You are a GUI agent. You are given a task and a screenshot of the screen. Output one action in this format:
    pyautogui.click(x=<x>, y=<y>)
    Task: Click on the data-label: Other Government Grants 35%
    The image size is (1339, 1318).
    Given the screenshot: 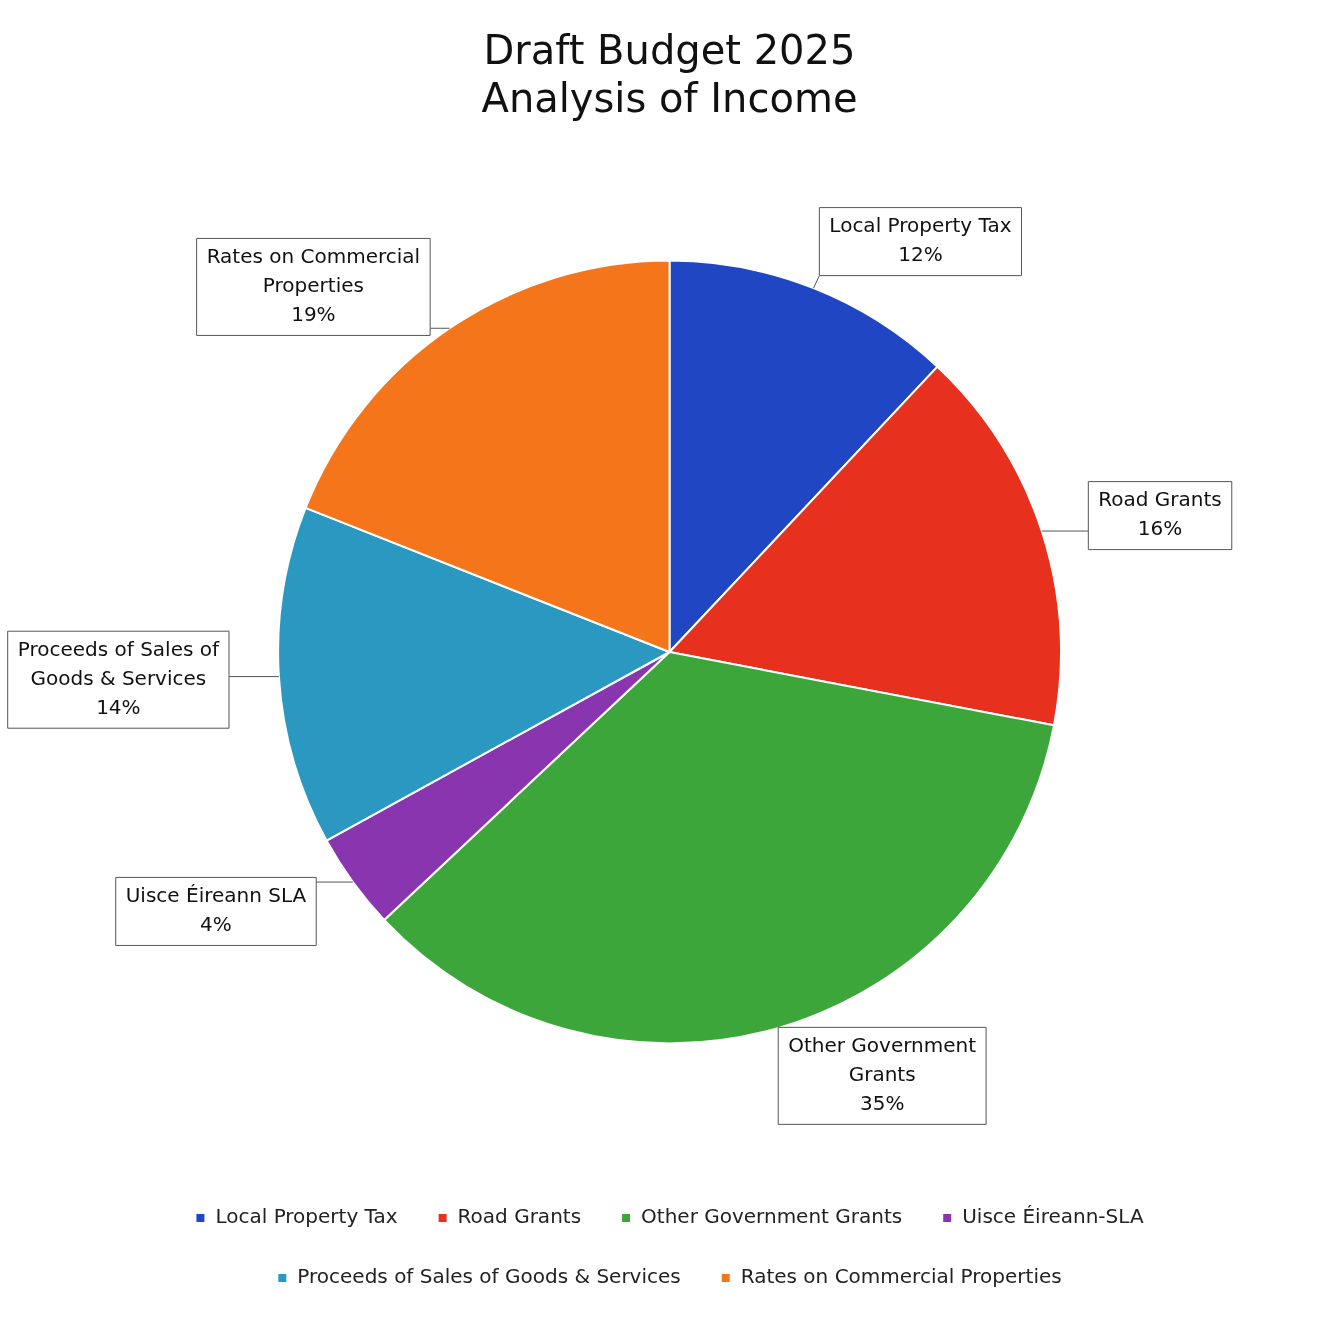 What is the action you would take?
    pyautogui.click(x=882, y=1074)
    